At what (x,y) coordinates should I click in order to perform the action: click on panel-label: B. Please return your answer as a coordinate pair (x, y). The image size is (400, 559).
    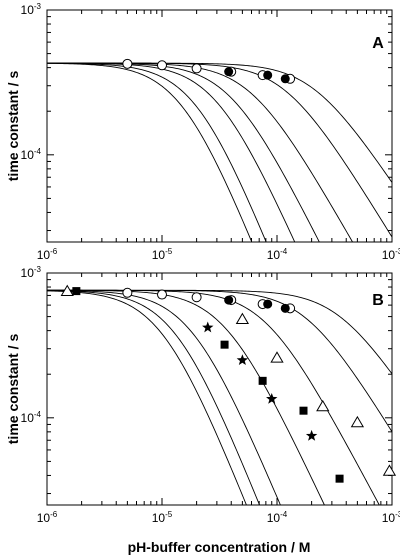
    Looking at the image, I should click on (378, 300).